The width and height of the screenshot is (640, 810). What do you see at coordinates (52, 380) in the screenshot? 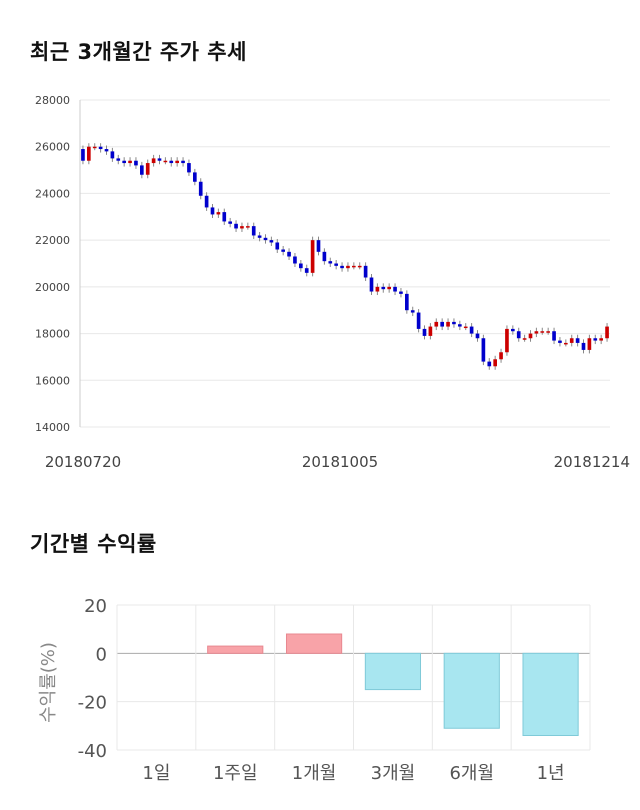
I see `y-tick-label: 16000` at bounding box center [52, 380].